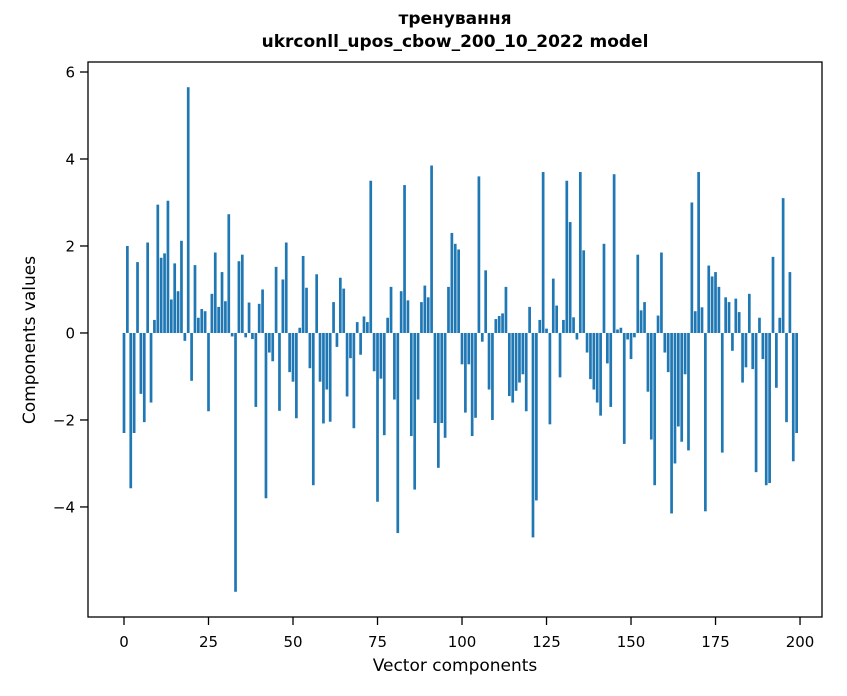 Image resolution: width=847 pixels, height=696 pixels. I want to click on x-tick-label: 200, so click(800, 642).